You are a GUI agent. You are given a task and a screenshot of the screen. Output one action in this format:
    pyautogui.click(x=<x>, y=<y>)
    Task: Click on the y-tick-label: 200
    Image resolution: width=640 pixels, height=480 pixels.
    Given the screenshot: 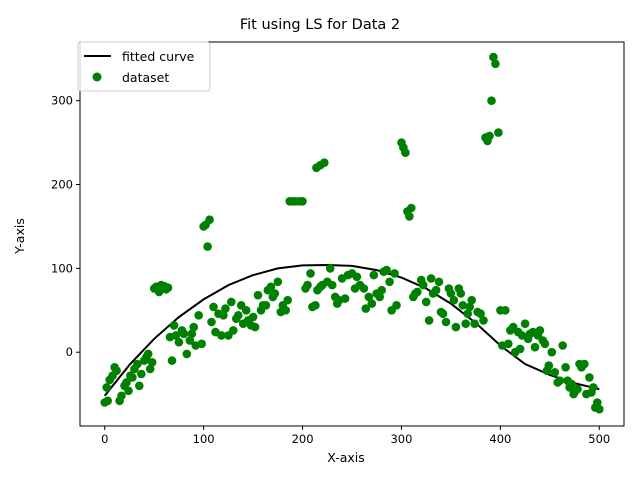 What is the action you would take?
    pyautogui.click(x=62, y=185)
    